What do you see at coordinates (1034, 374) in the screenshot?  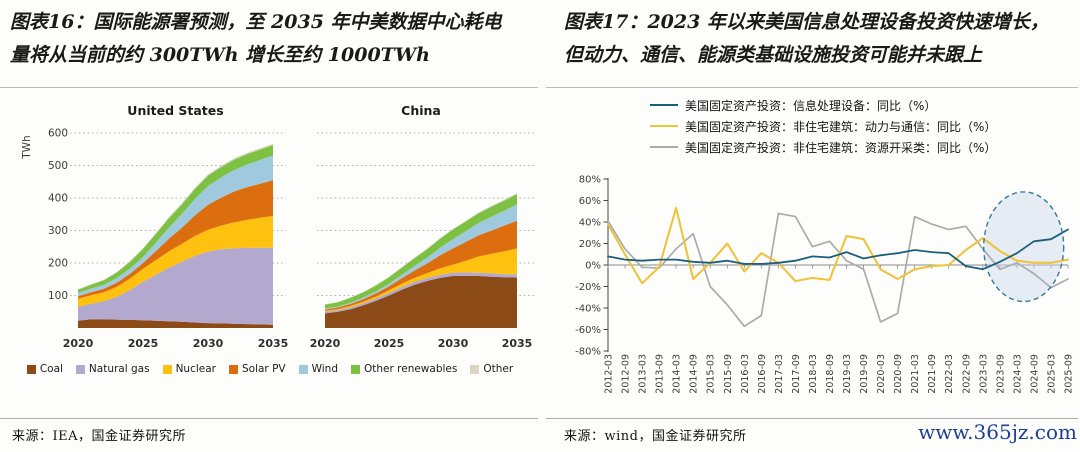 I see `svg-text: 2024-09` at bounding box center [1034, 374].